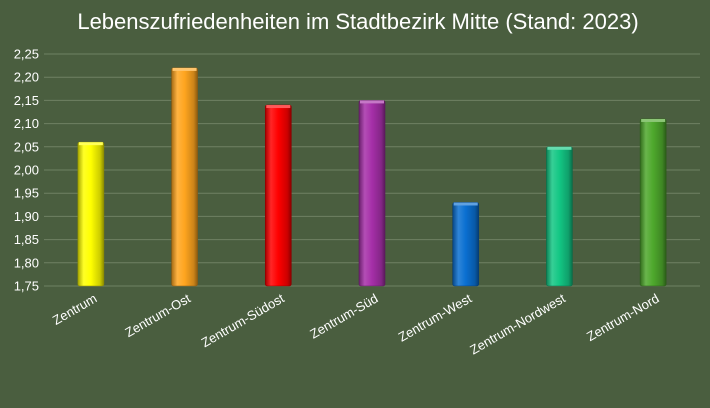  What do you see at coordinates (623, 317) in the screenshot?
I see `x-tick-label: Zentrum-Nord` at bounding box center [623, 317].